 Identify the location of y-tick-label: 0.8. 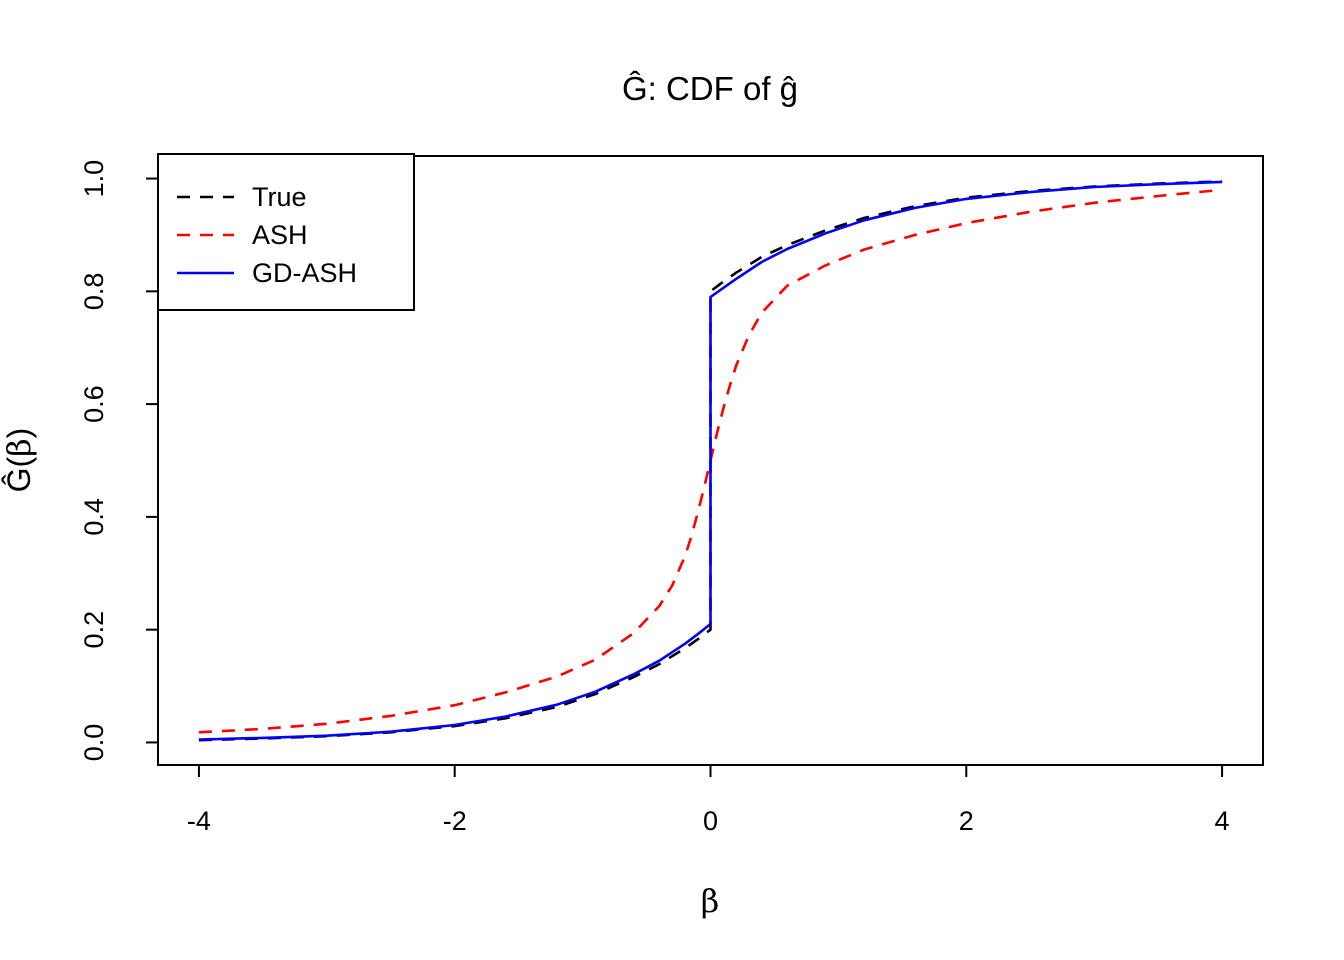
(94, 292).